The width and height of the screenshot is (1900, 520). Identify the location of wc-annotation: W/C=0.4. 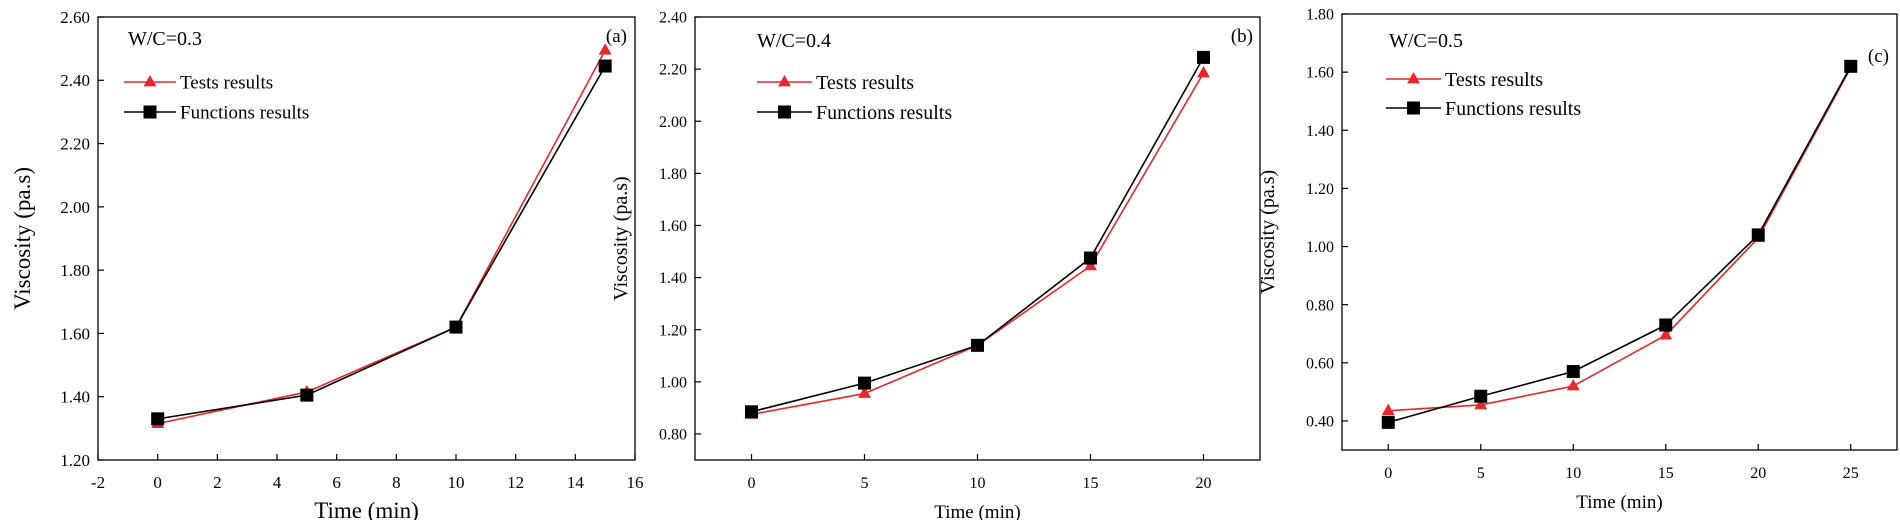
(794, 41).